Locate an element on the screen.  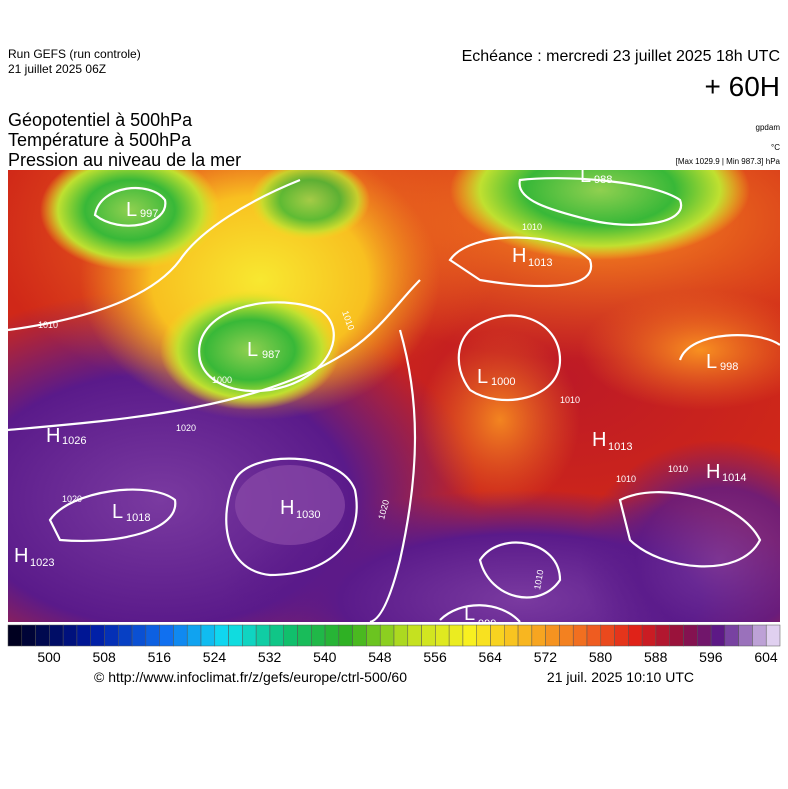
center-value: 1000 is located at coordinates (503, 382).